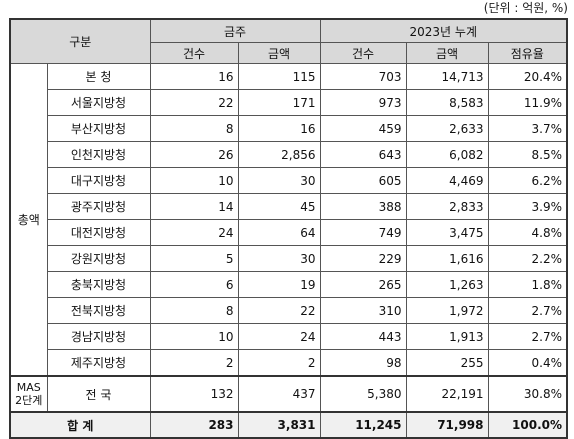  I want to click on year-count: 703, so click(363, 76).